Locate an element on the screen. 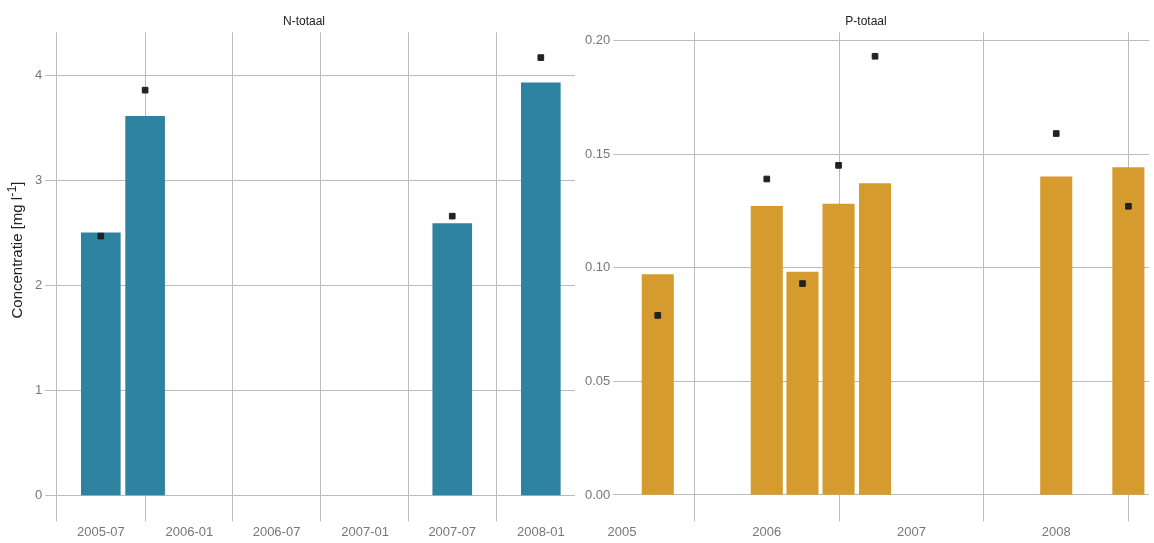  y-tick-label: 1 is located at coordinates (39, 390).